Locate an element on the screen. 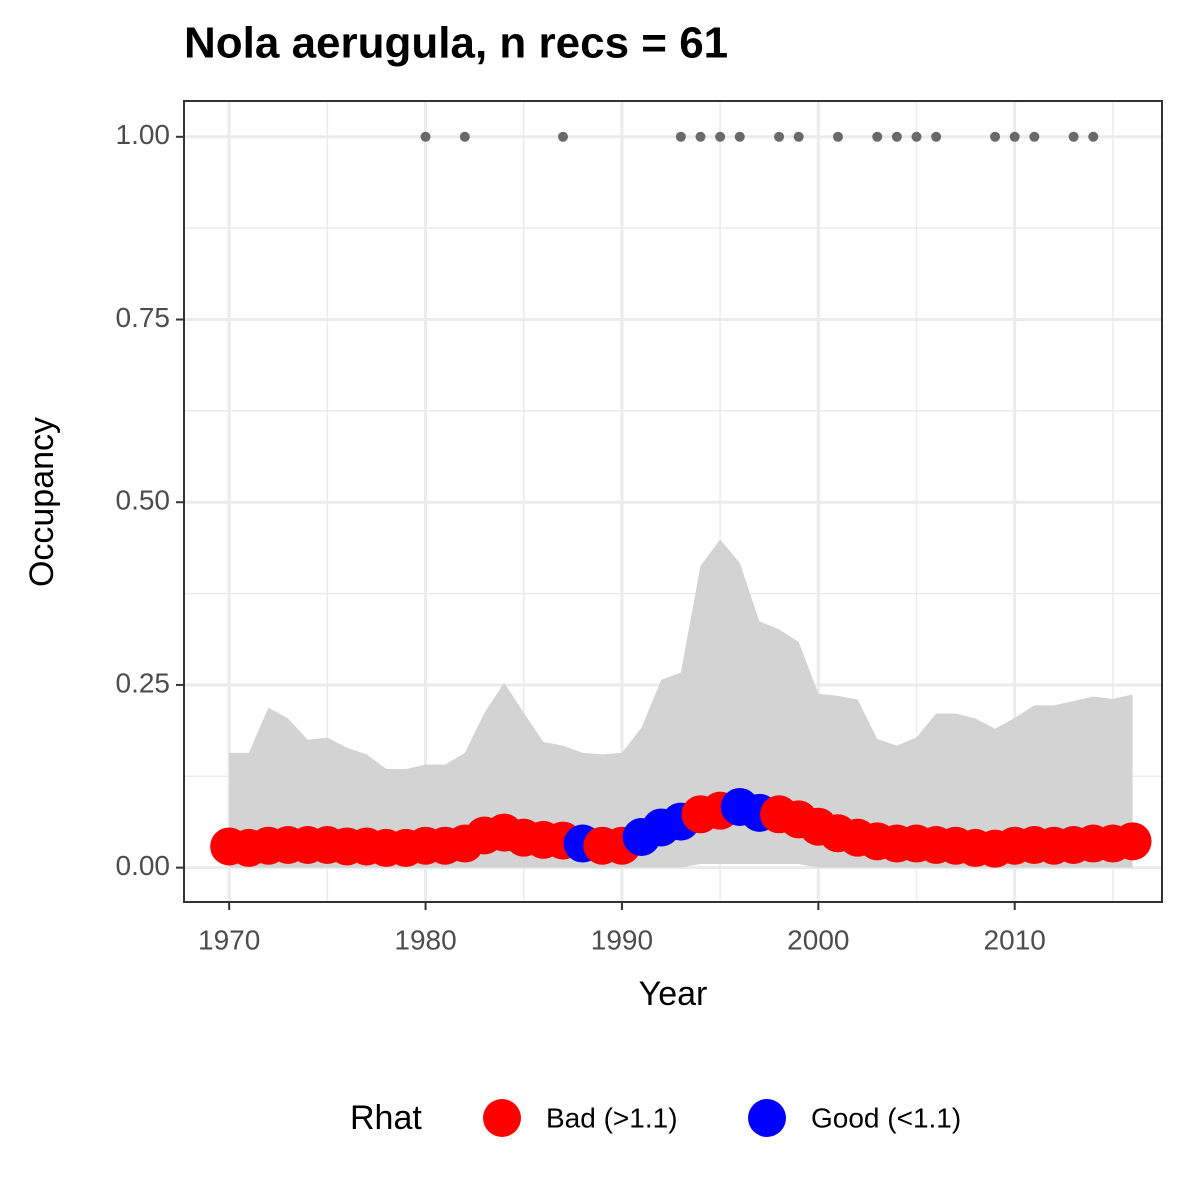 Image resolution: width=1200 pixels, height=1200 pixels. y-axis-title: Occupancy is located at coordinates (42, 502).